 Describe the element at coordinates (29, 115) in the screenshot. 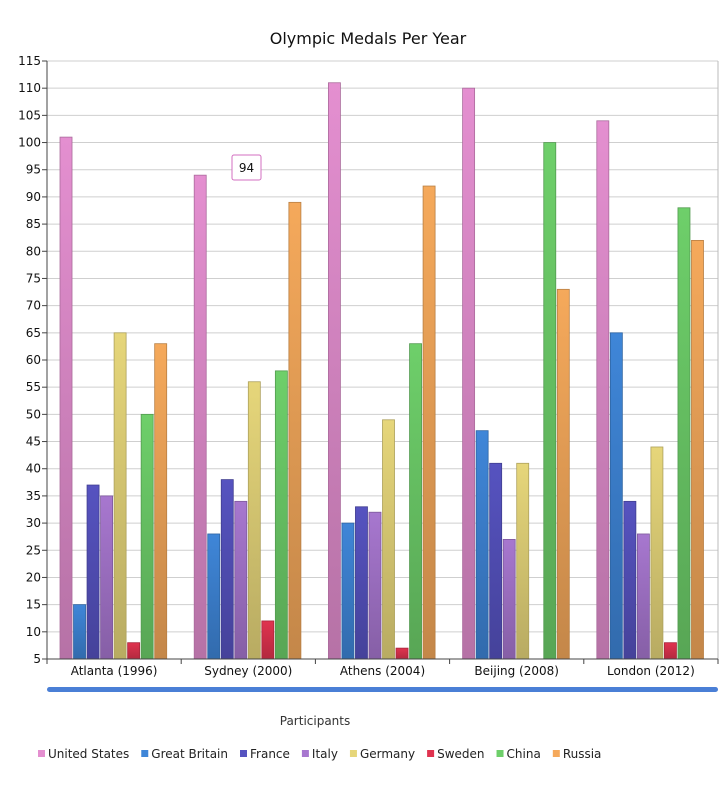

I see `y-tick-label: 105` at that location.